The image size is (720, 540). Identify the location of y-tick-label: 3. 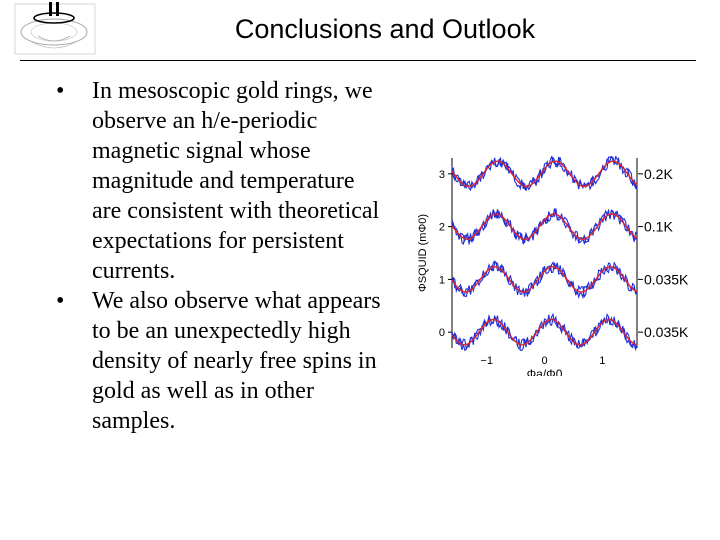
(442, 175).